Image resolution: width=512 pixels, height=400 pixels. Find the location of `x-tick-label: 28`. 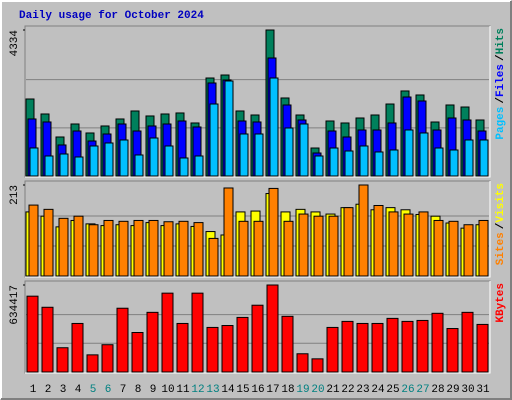

x-tick-label: 28 is located at coordinates (437, 390).